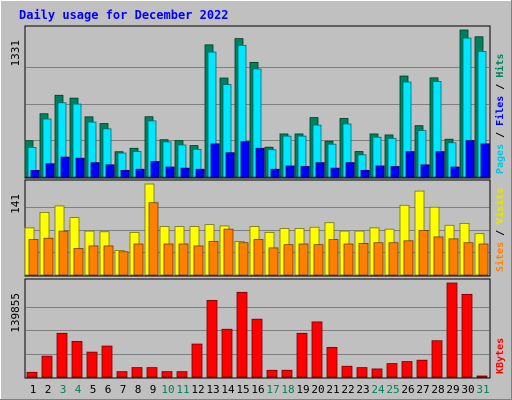  What do you see at coordinates (228, 389) in the screenshot?
I see `x-tick-label-day-14: 14` at bounding box center [228, 389].